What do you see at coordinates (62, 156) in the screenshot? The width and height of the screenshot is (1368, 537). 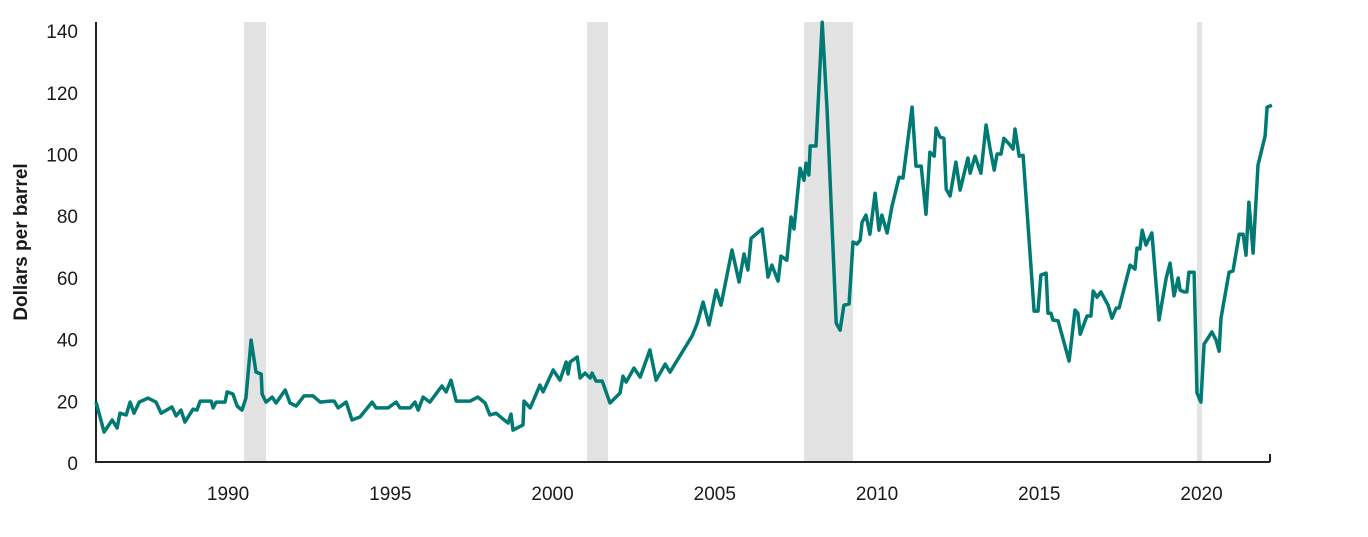 I see `y-tick-label: 100` at bounding box center [62, 156].